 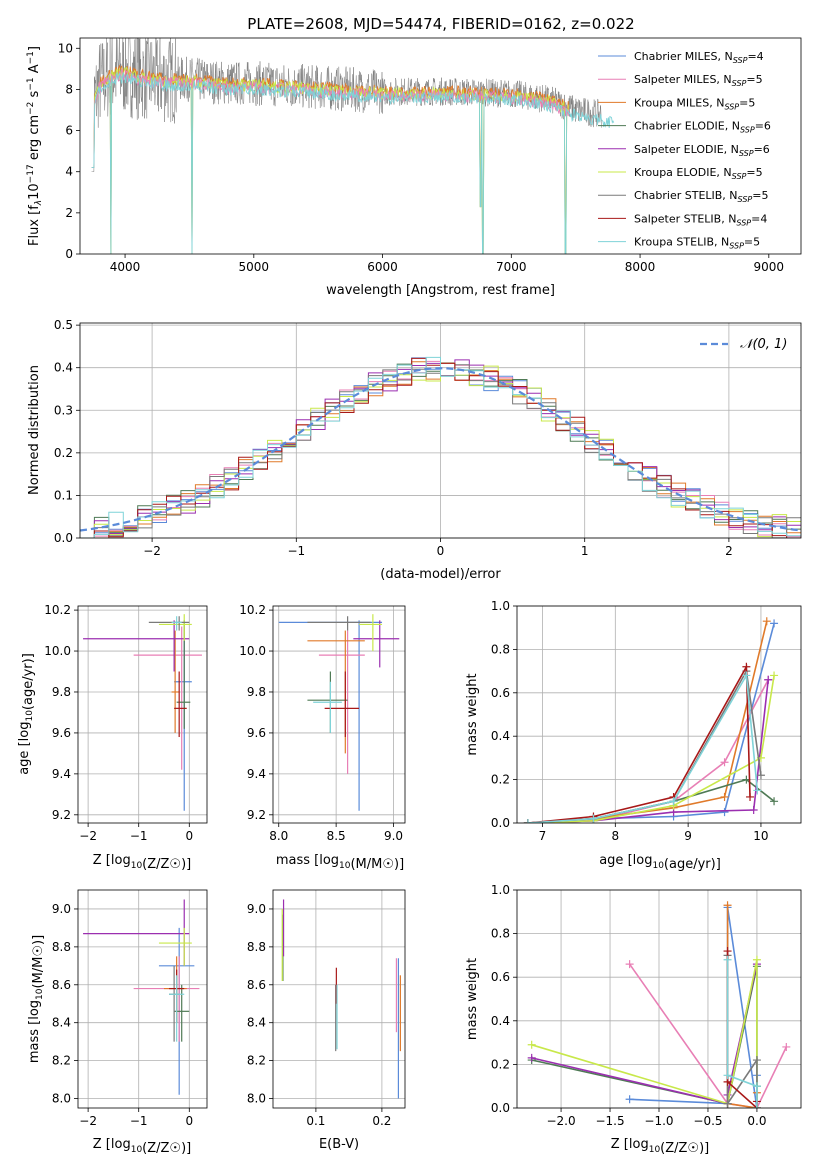 I want to click on panel-mass_vs_ebv: 0.1 0.2 8.0 8.2 8.4 8.6 8.8 9.0 E(B-V), so click(x=326, y=1020).